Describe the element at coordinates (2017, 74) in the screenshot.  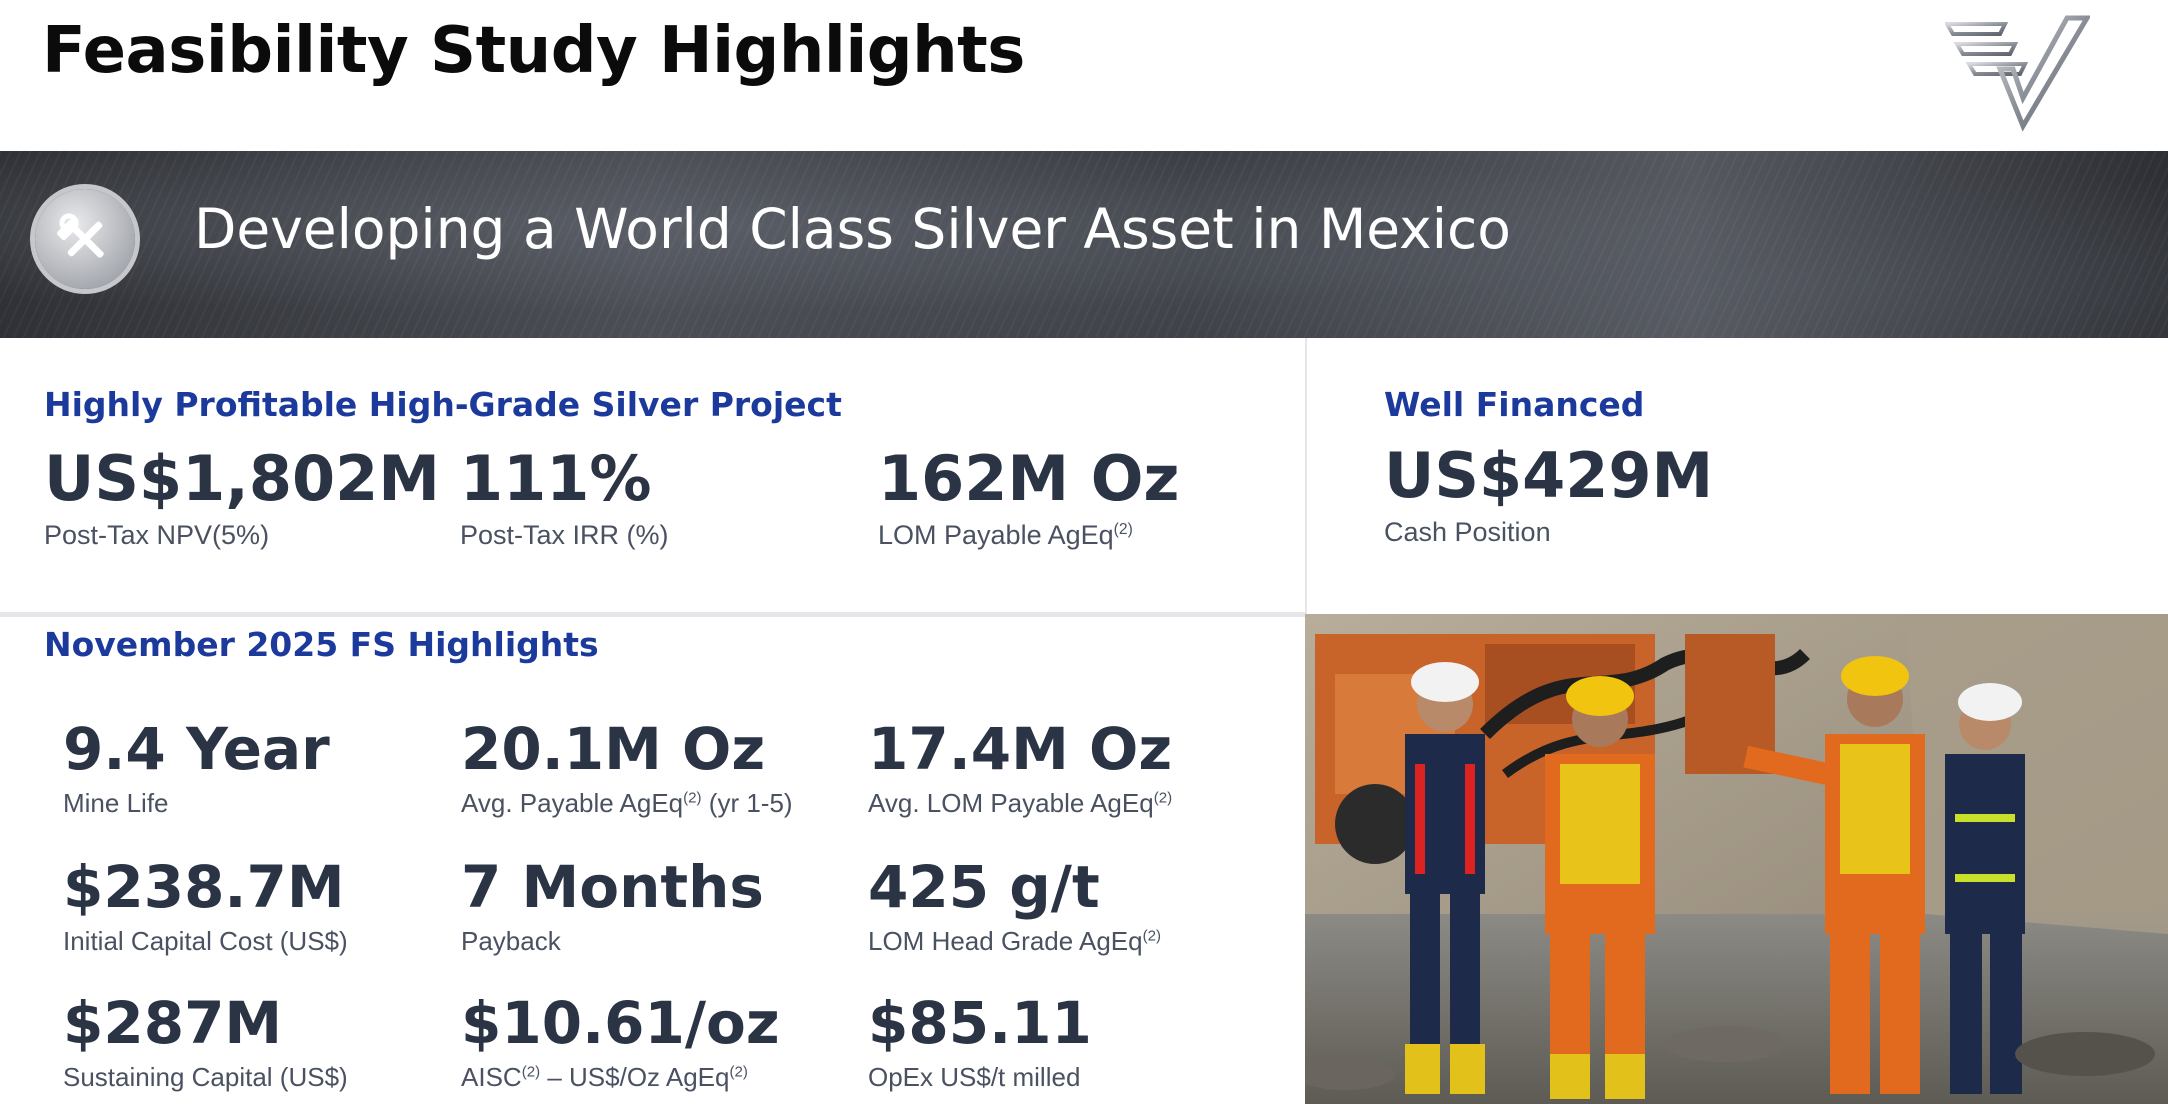
I see `company-logo` at that location.